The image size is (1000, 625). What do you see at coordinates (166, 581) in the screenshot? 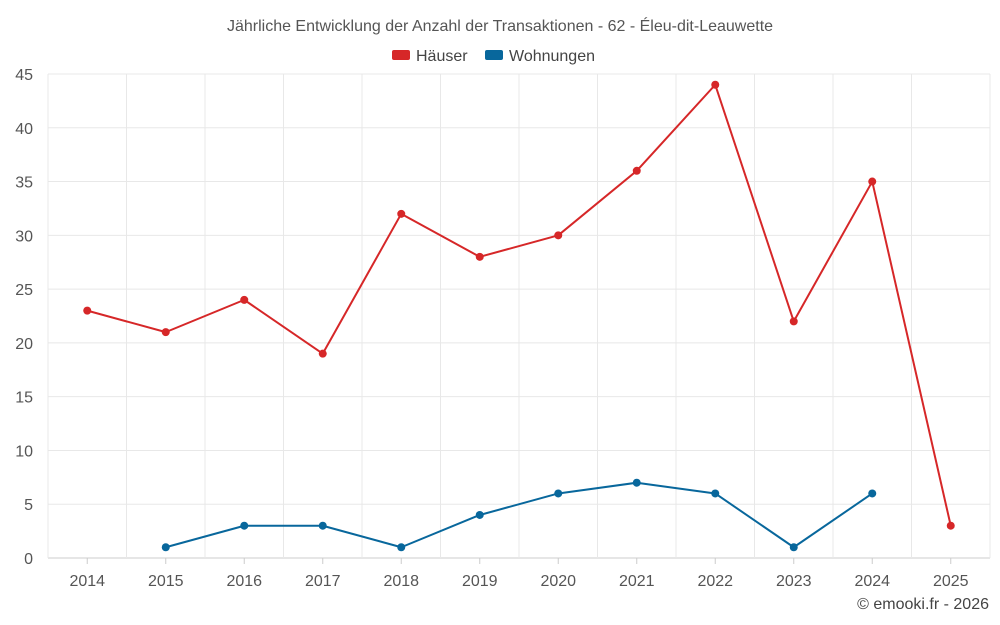
I see `x-tick-label-2015: 2015` at bounding box center [166, 581].